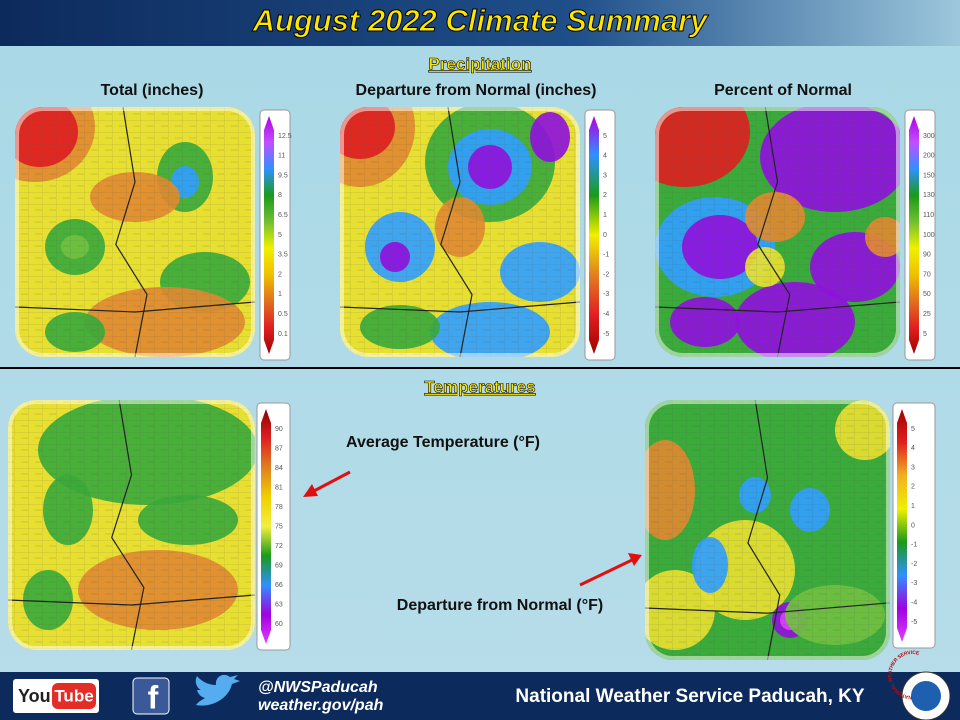 Image resolution: width=960 pixels, height=720 pixels. I want to click on seal-center, so click(926, 696).